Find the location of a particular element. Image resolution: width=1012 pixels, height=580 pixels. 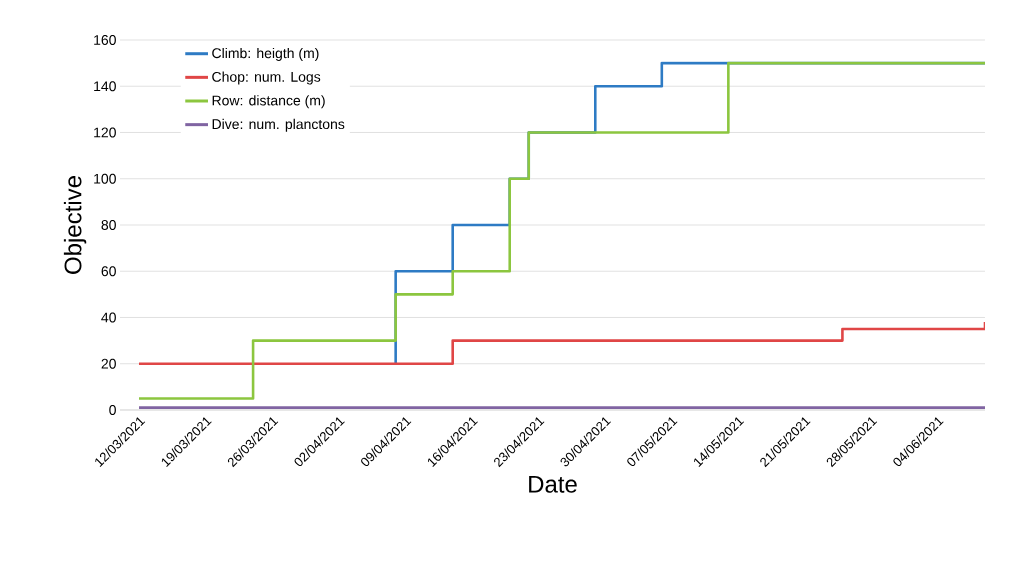

y-tick-label: 120 is located at coordinates (105, 132).